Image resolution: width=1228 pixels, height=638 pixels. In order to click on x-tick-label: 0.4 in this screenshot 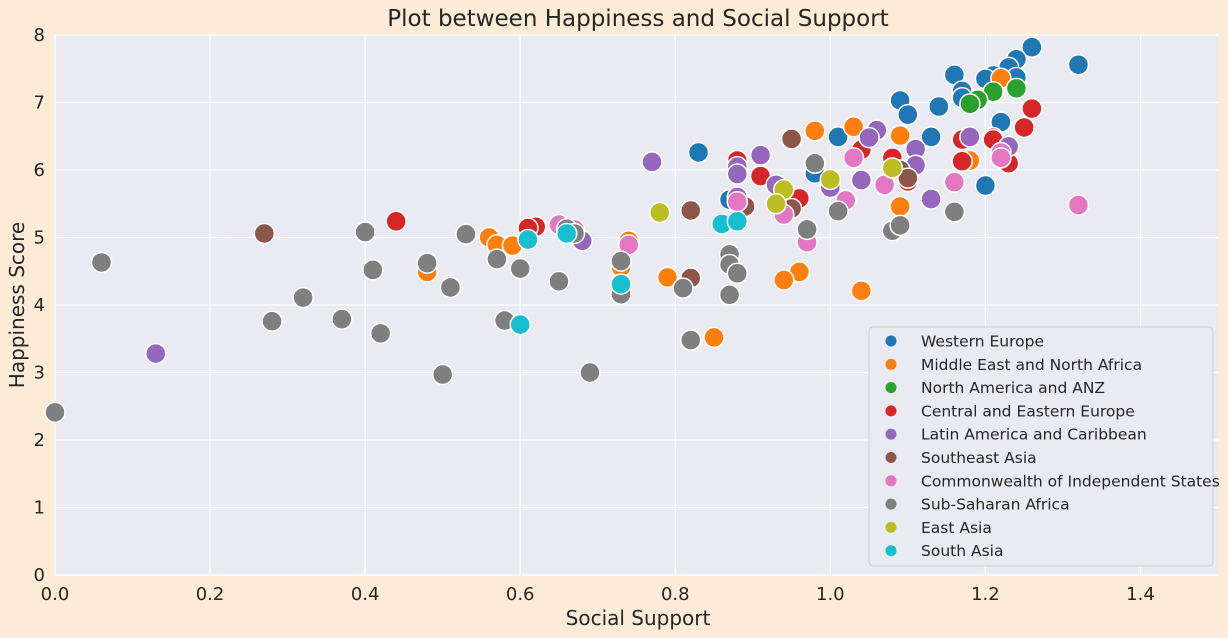, I will do `click(365, 594)`.